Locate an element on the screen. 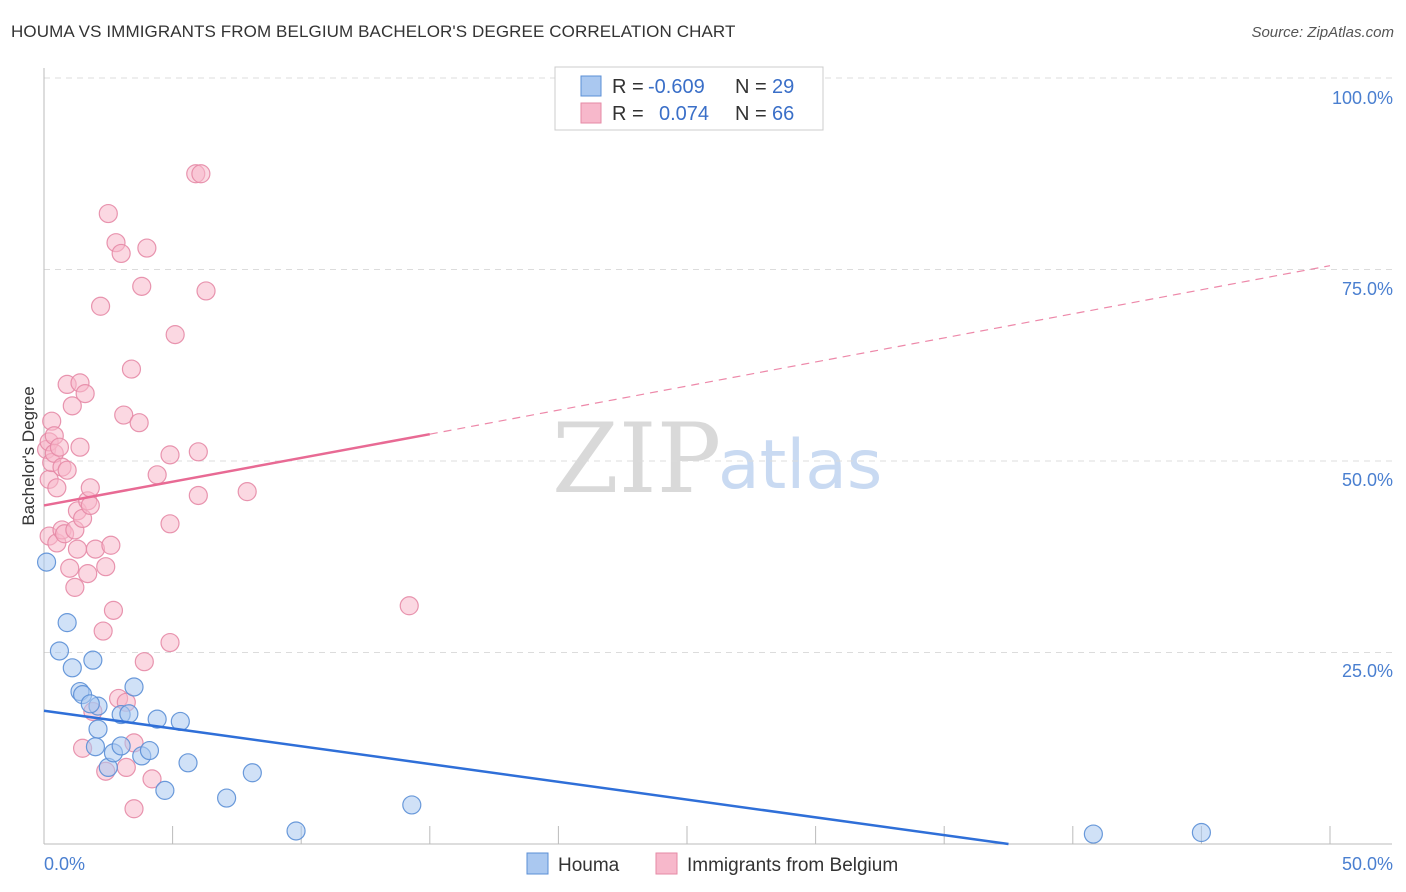 Image resolution: width=1406 pixels, height=892 pixels. series-legend: Houma Immigrants from Belgium is located at coordinates (712, 864).